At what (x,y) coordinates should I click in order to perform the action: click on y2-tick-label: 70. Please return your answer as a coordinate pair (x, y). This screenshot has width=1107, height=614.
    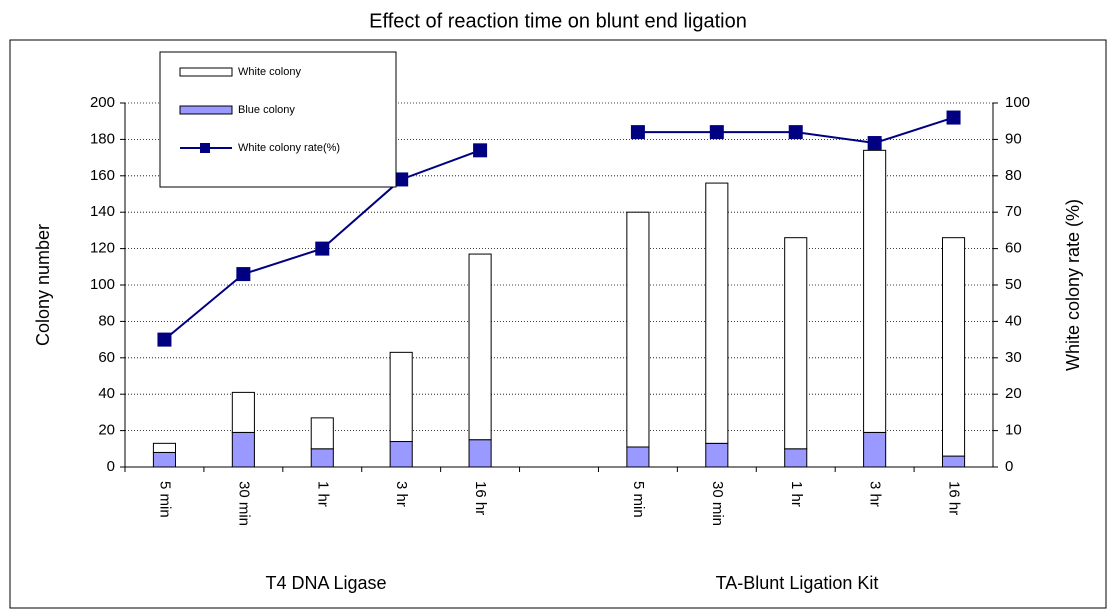
    Looking at the image, I should click on (1013, 211).